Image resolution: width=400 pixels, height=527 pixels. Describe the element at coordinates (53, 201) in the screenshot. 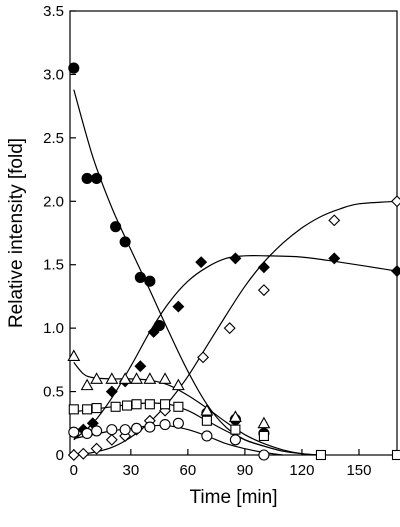

I see `y-tick-label: 2.0` at that location.